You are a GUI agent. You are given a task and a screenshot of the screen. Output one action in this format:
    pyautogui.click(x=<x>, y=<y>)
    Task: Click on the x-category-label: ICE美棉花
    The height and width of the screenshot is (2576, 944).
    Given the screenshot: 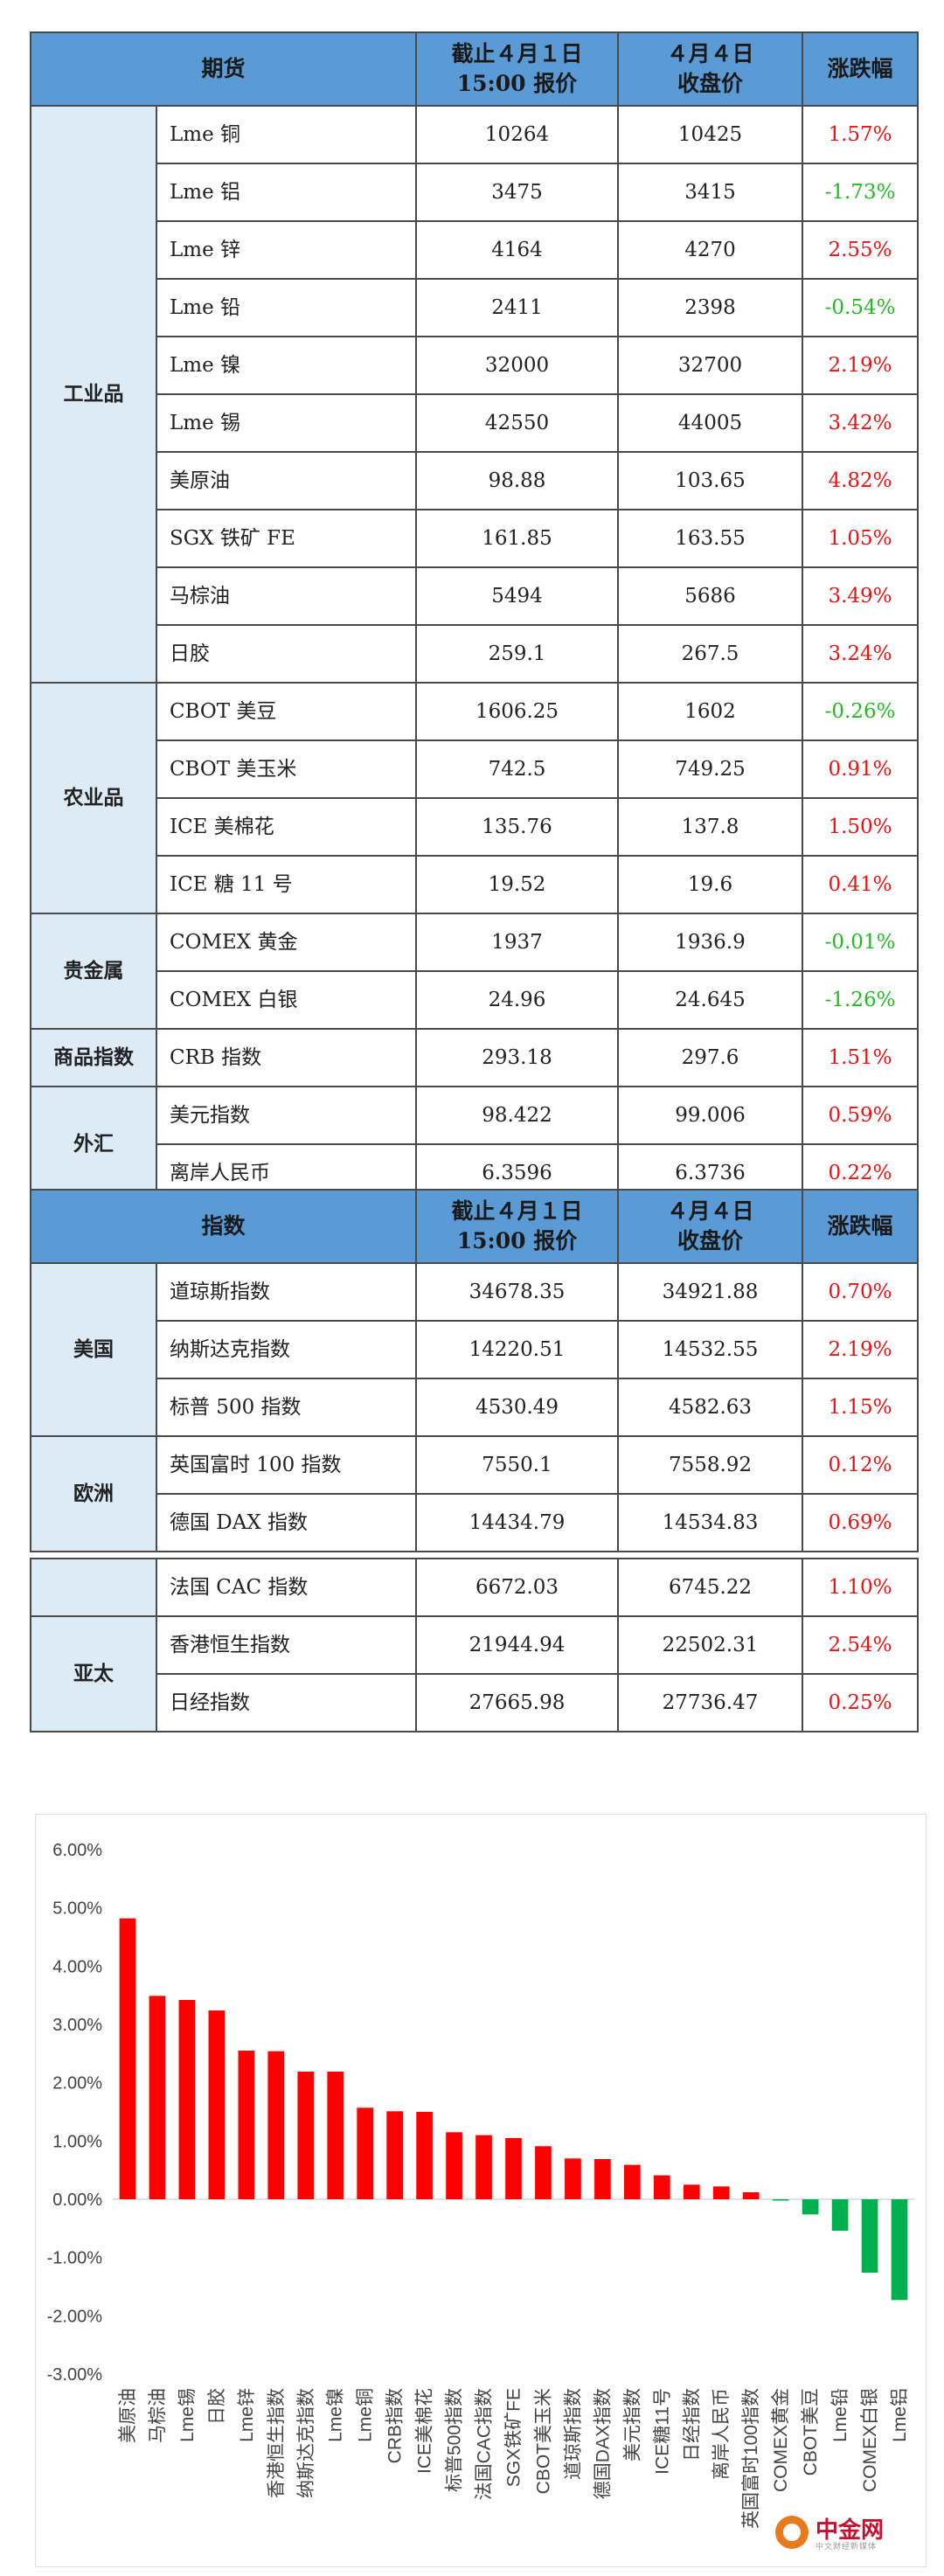 What is the action you would take?
    pyautogui.click(x=425, y=2431)
    